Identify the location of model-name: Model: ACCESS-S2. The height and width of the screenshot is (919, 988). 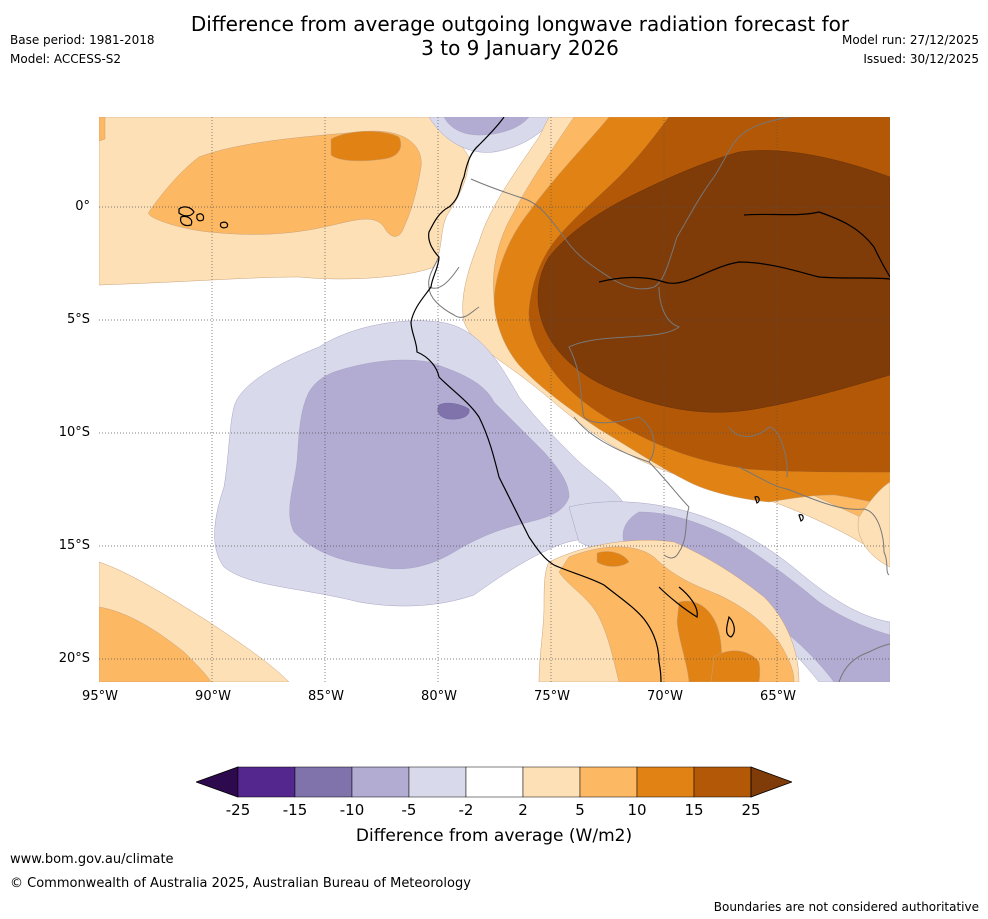
(66, 59).